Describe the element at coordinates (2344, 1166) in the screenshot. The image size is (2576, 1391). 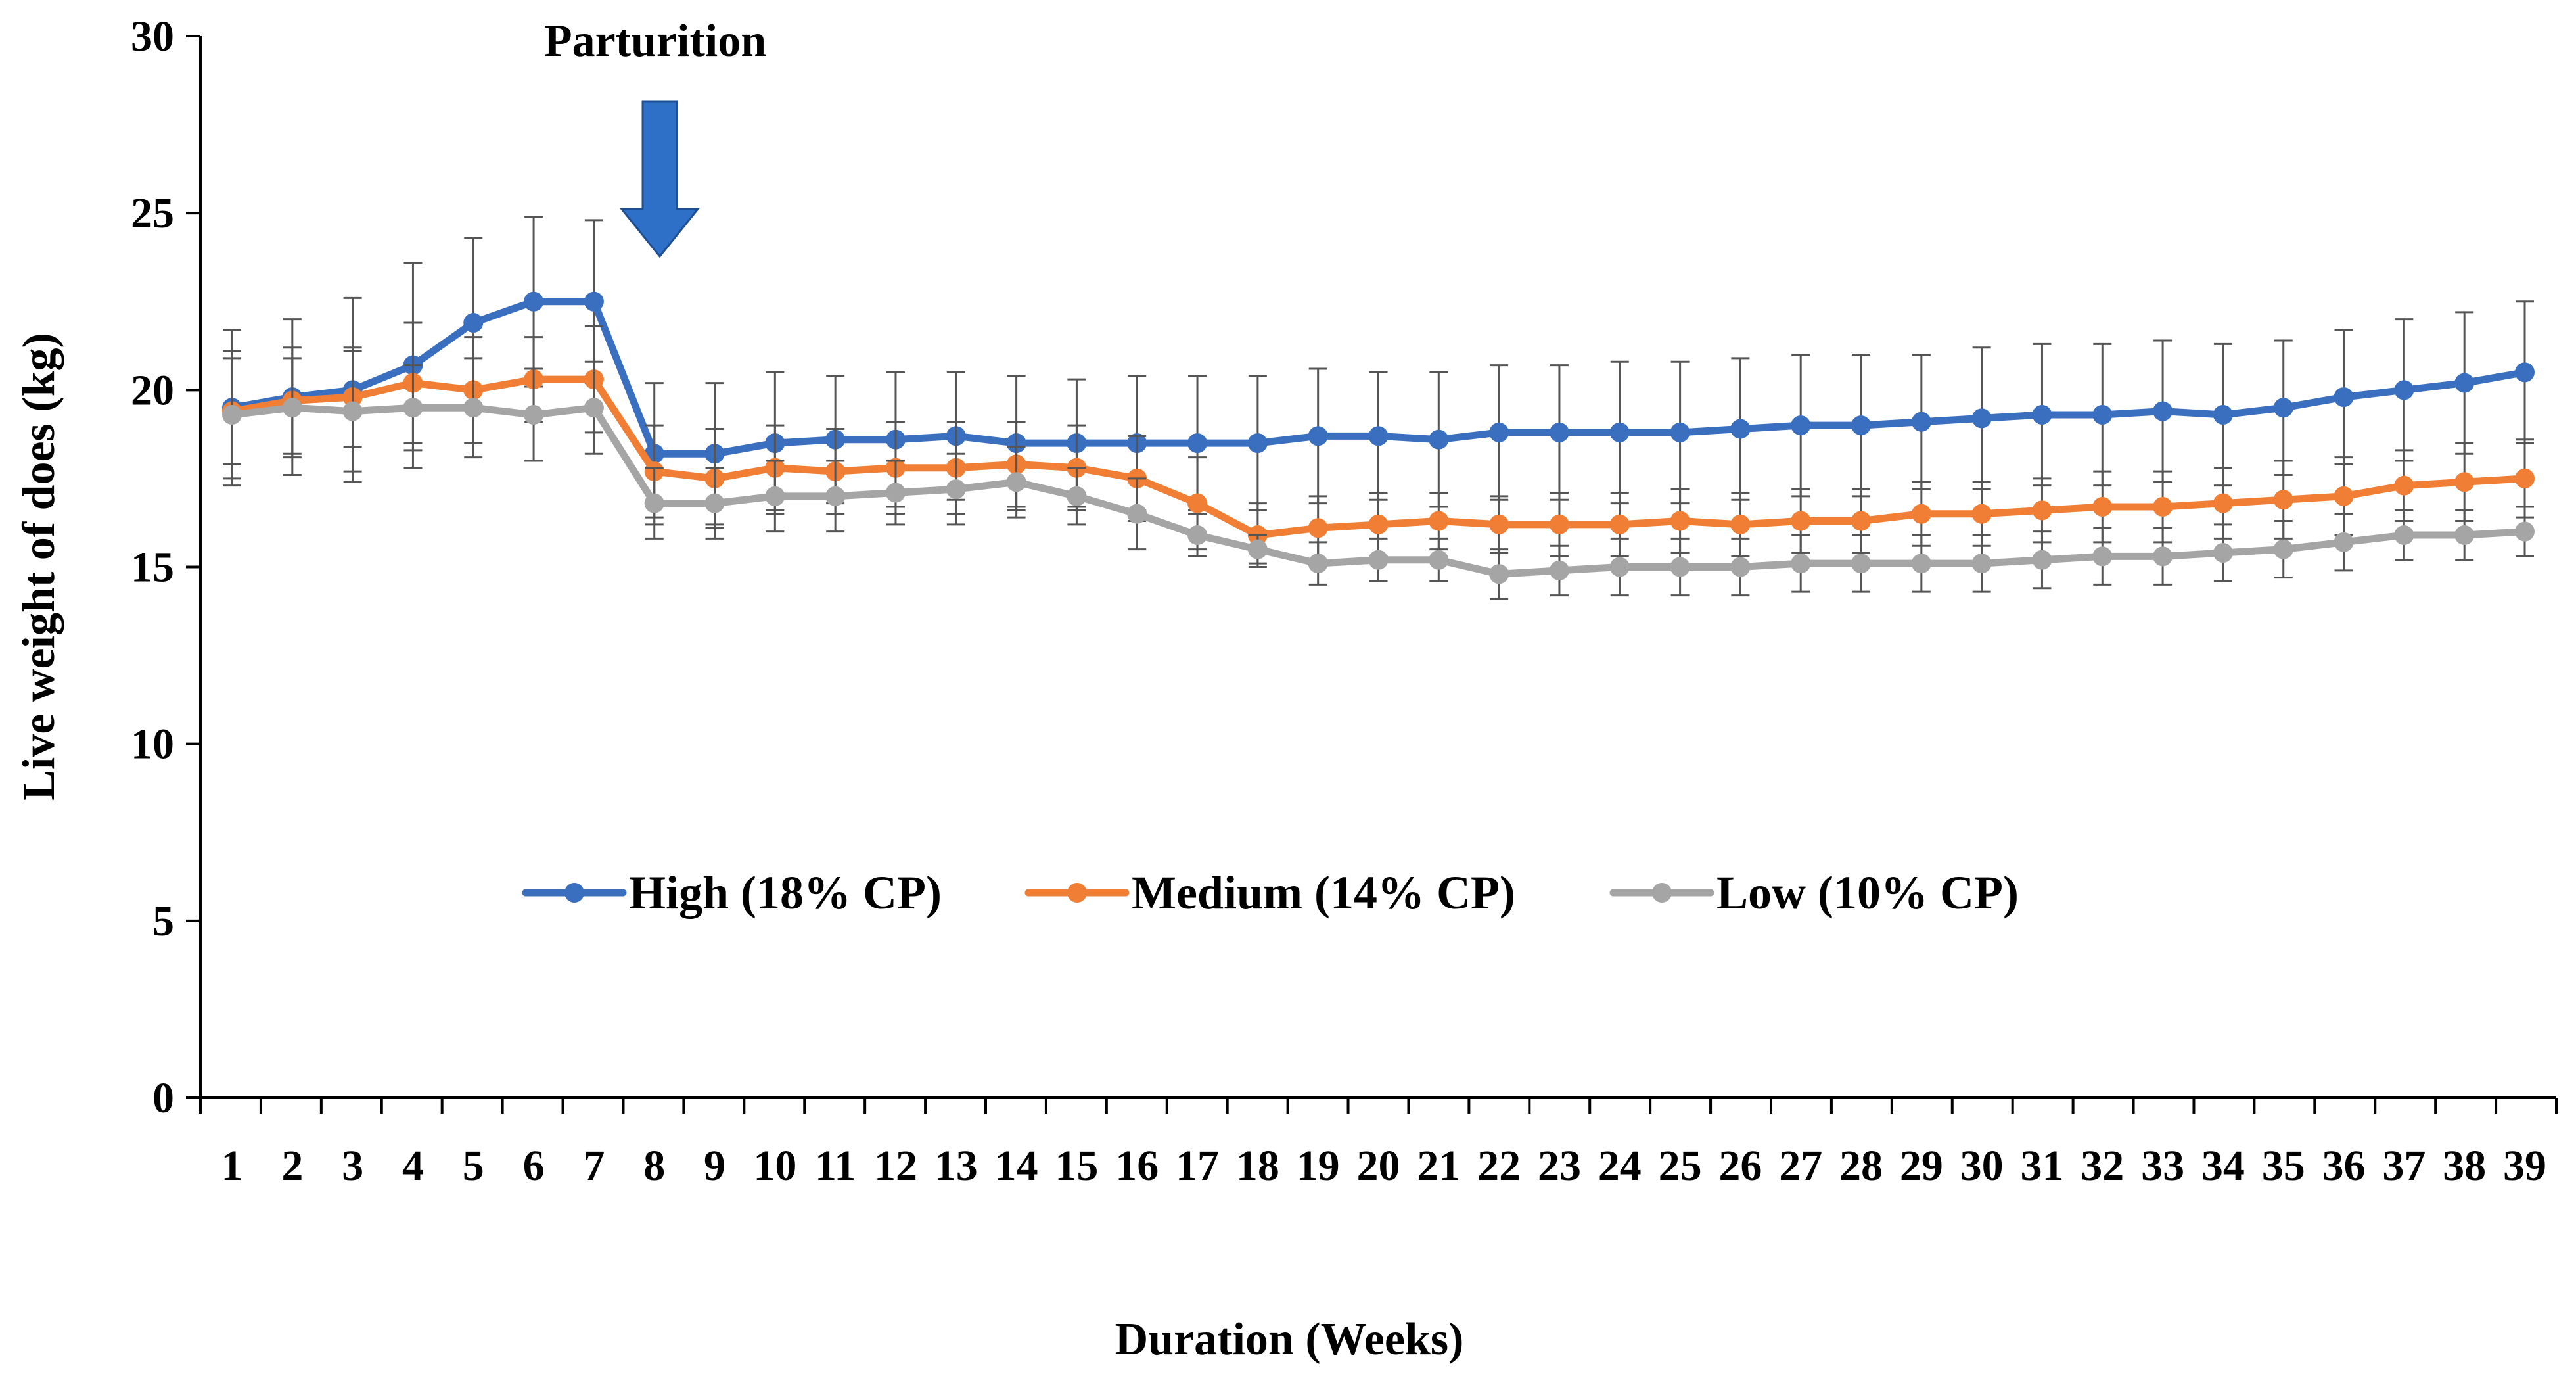
I see `x-tick-label: 36` at that location.